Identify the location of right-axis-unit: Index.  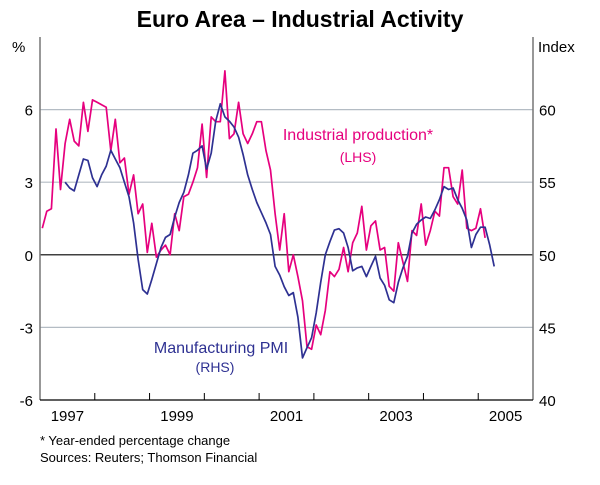
(556, 47).